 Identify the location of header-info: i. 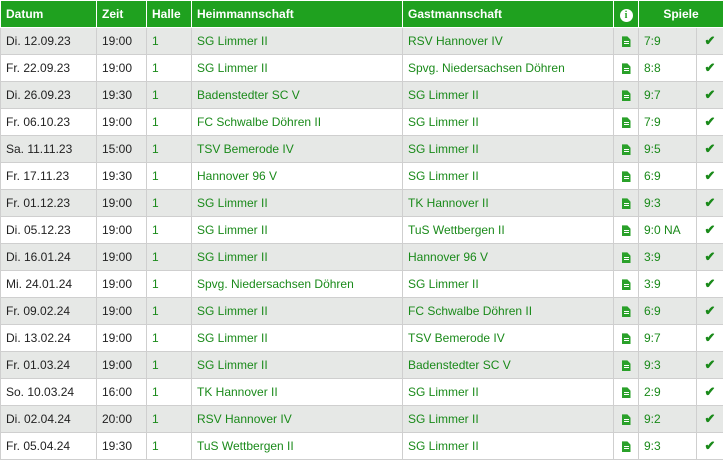
(626, 14).